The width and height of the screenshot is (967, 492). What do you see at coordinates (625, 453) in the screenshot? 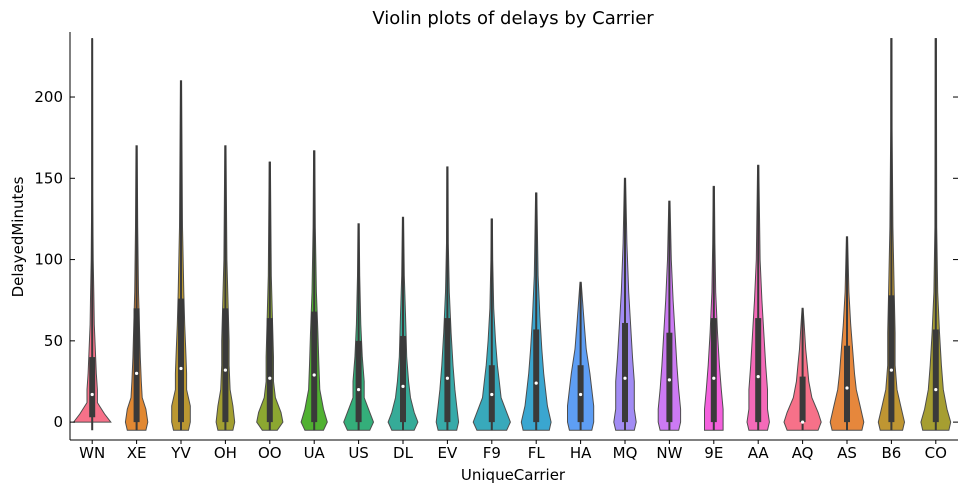
I see `x-tick-label: MQ` at bounding box center [625, 453].